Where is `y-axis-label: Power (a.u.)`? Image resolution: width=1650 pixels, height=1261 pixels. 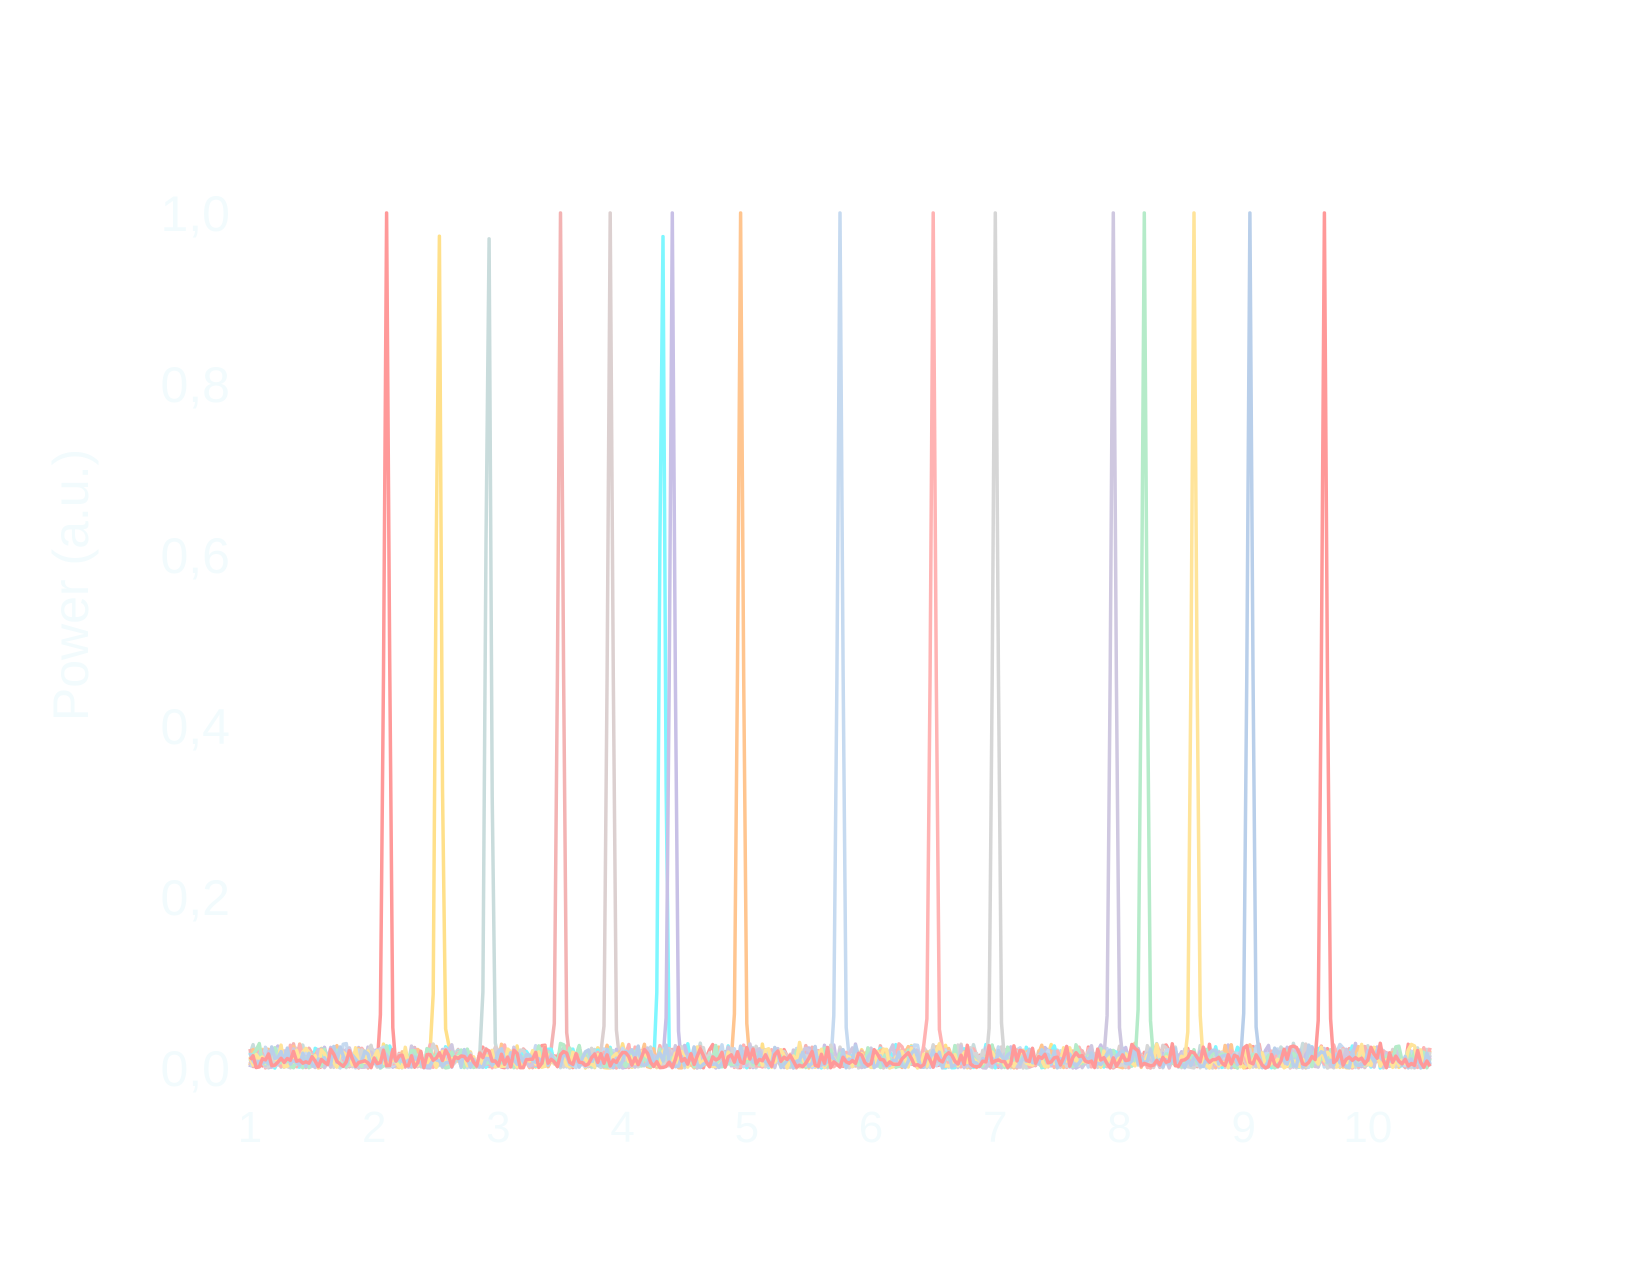 y-axis-label: Power (a.u.) is located at coordinates (71, 585).